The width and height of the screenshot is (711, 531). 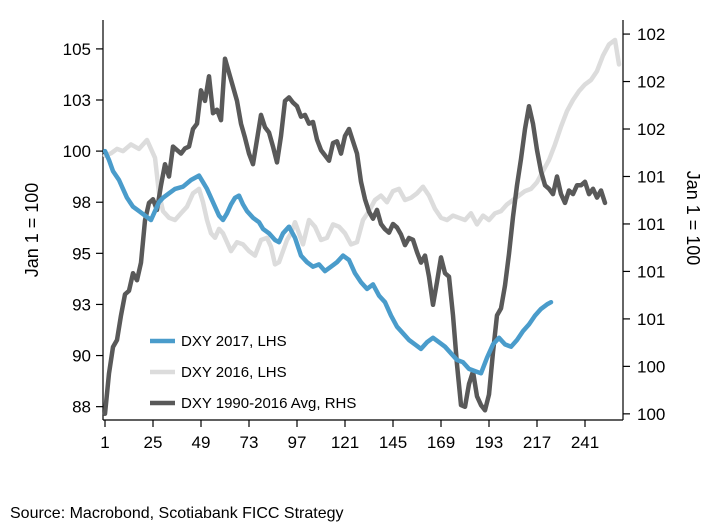 What do you see at coordinates (77, 100) in the screenshot?
I see `y-left-tick-label: 103` at bounding box center [77, 100].